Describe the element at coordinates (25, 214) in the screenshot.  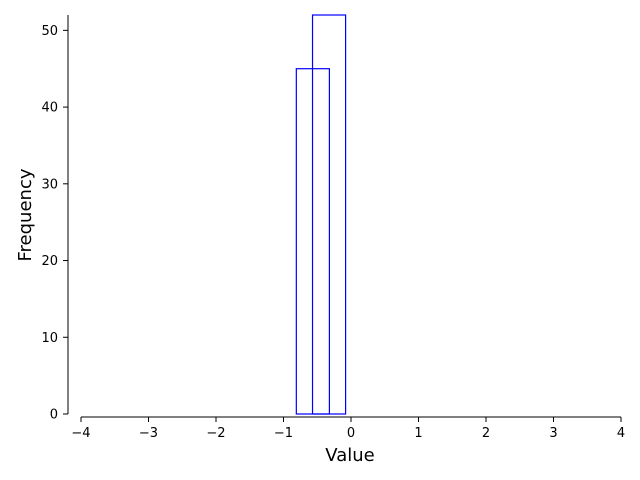
I see `y-axis-label: Frequency` at that location.